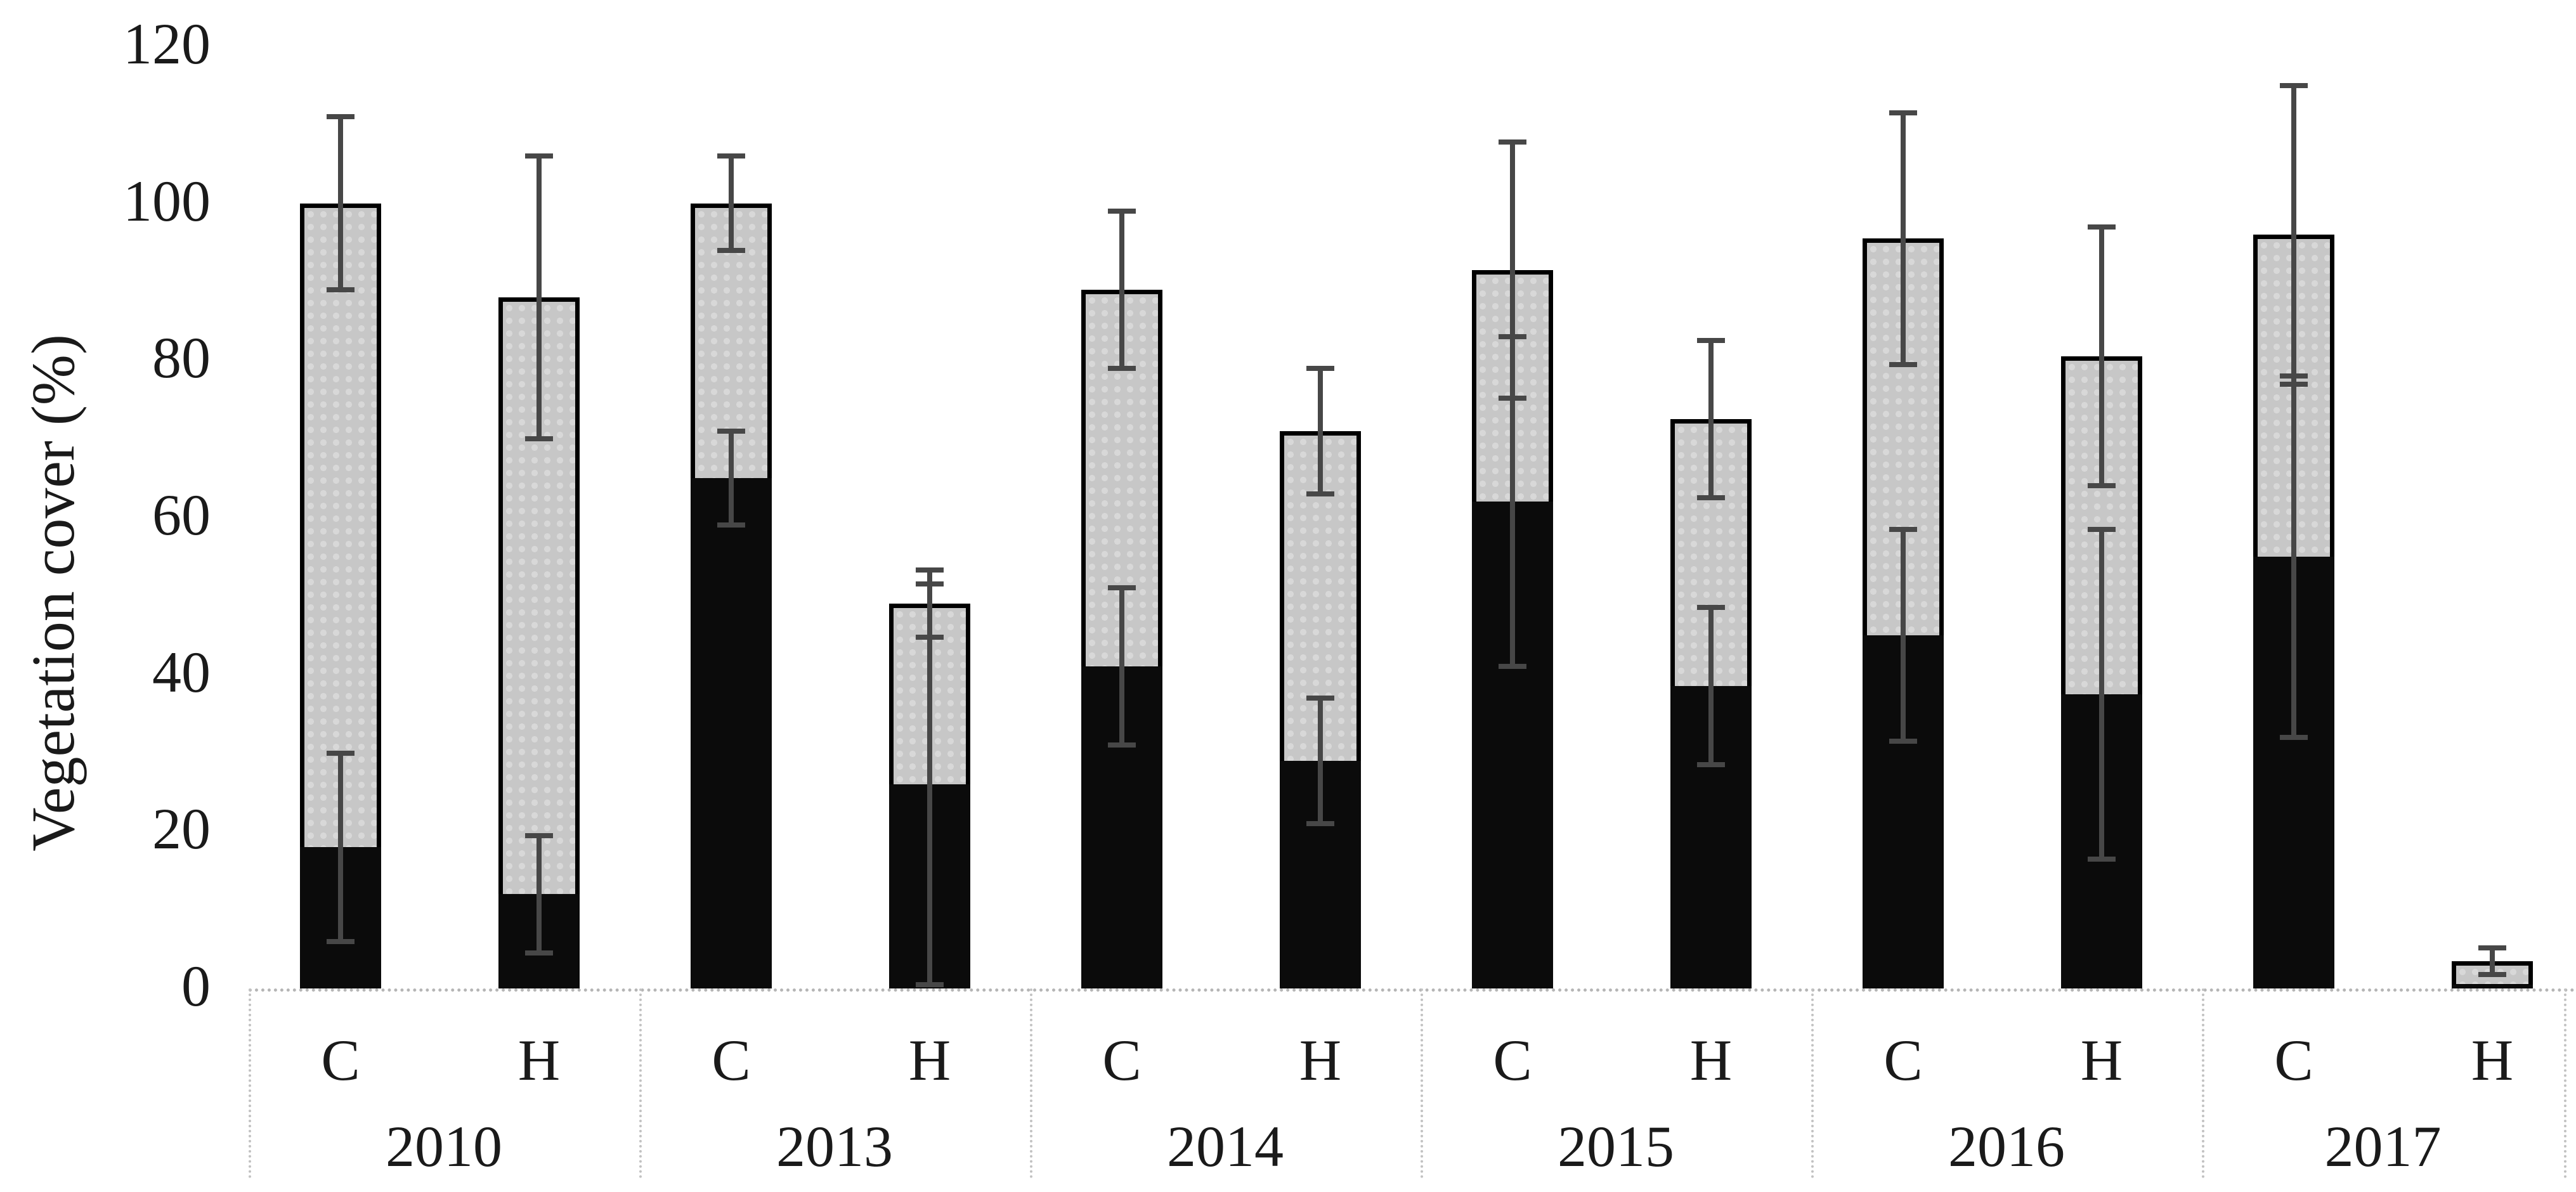 The width and height of the screenshot is (2576, 1192). What do you see at coordinates (341, 753) in the screenshot?
I see `bar-2010-C-black-error-cap-high` at bounding box center [341, 753].